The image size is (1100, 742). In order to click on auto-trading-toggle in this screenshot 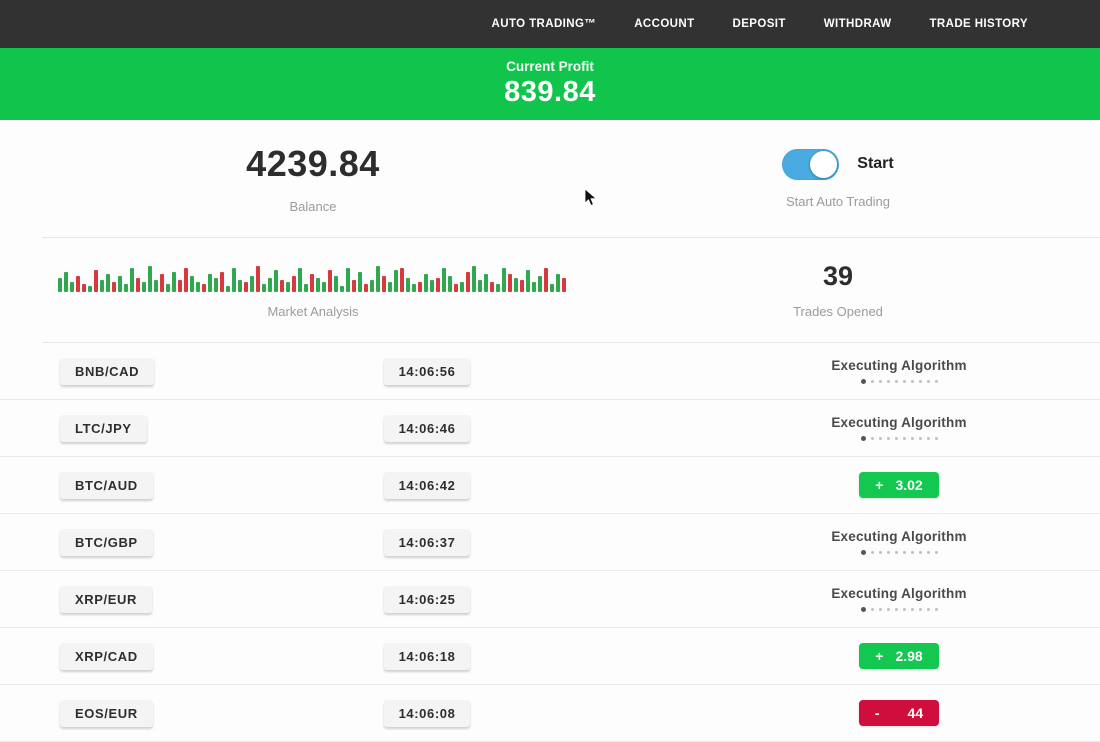, I will do `click(811, 164)`.